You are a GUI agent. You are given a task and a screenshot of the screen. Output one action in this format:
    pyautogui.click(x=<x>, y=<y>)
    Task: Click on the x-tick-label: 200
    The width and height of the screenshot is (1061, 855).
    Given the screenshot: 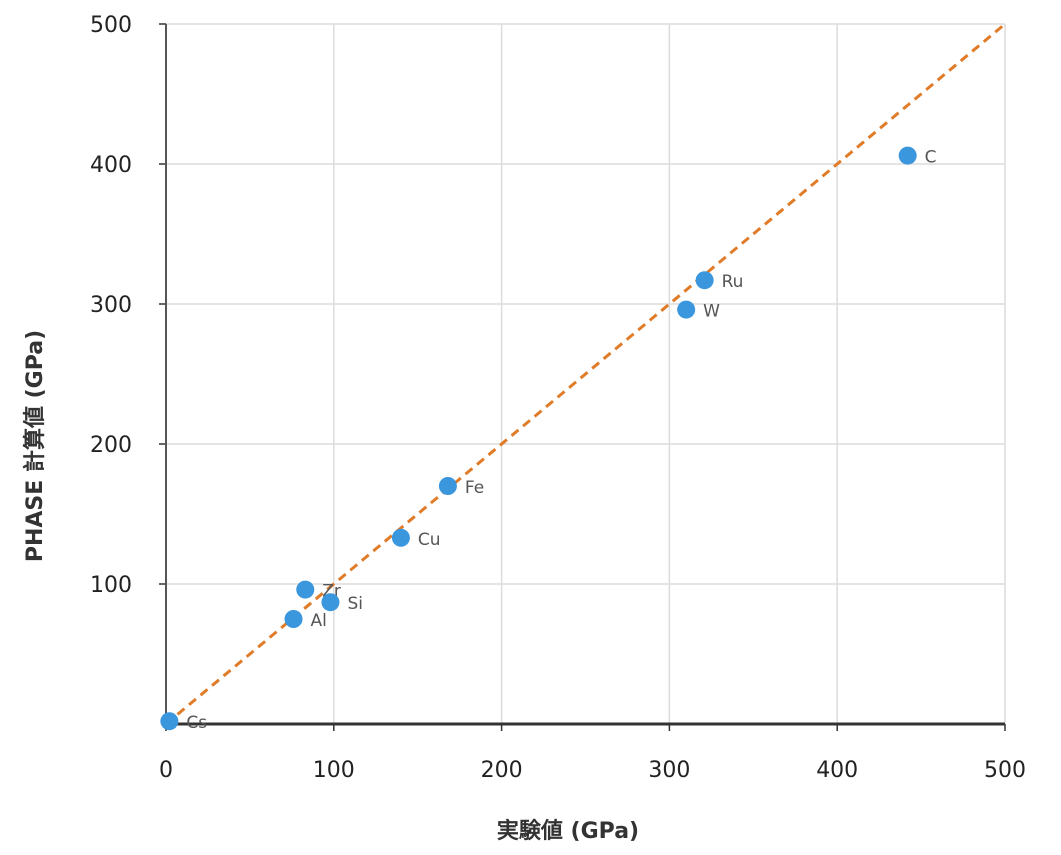 What is the action you would take?
    pyautogui.click(x=502, y=770)
    